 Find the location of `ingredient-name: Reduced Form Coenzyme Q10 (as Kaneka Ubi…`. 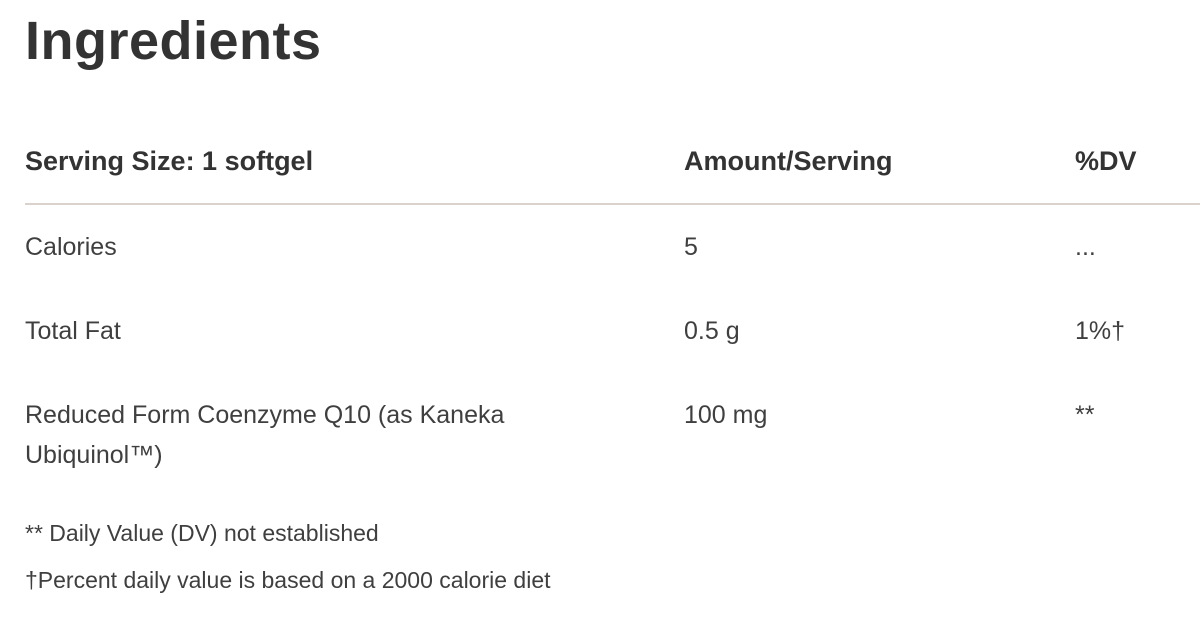

ingredient-name: Reduced Form Coenzyme Q10 (as Kaneka Ubi… is located at coordinates (265, 434).